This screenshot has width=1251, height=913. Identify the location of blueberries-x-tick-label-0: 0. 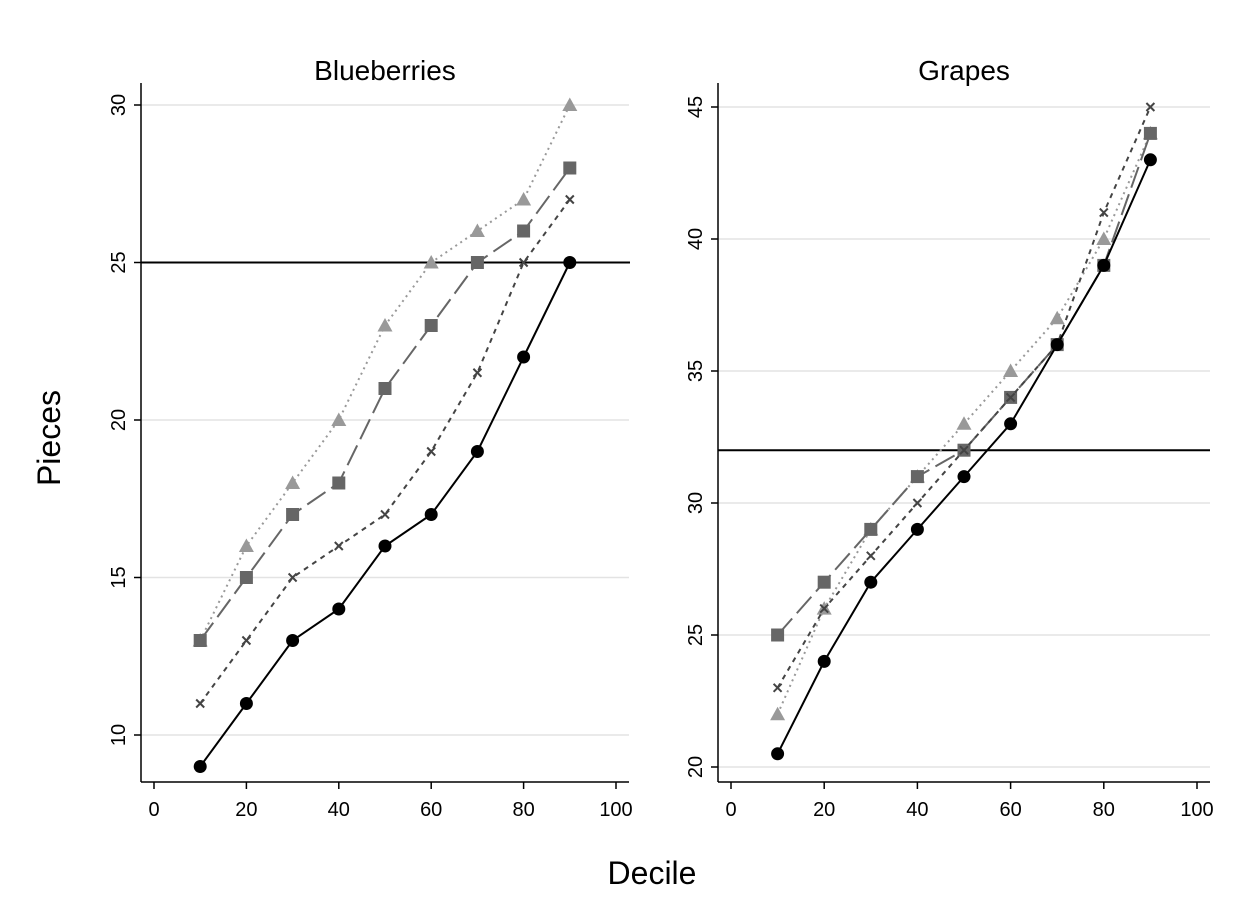
(153, 810).